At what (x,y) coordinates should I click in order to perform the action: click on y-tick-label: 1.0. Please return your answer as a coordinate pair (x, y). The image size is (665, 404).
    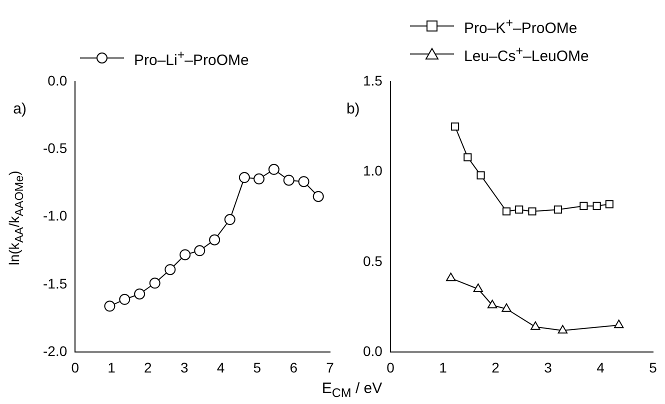
    Looking at the image, I should click on (372, 170).